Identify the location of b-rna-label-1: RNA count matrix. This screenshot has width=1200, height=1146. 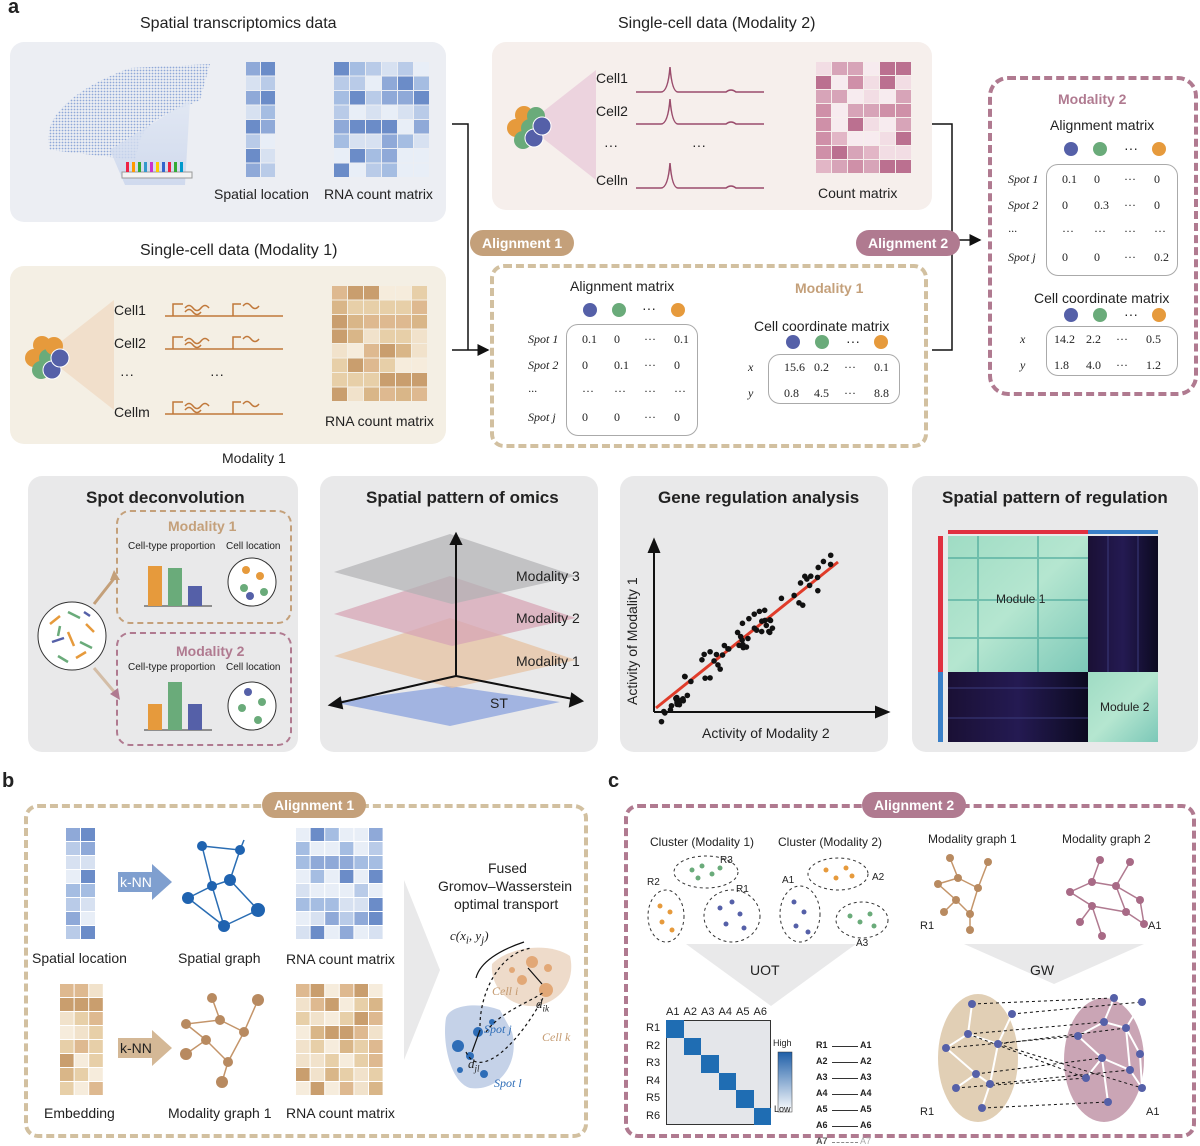
(340, 959).